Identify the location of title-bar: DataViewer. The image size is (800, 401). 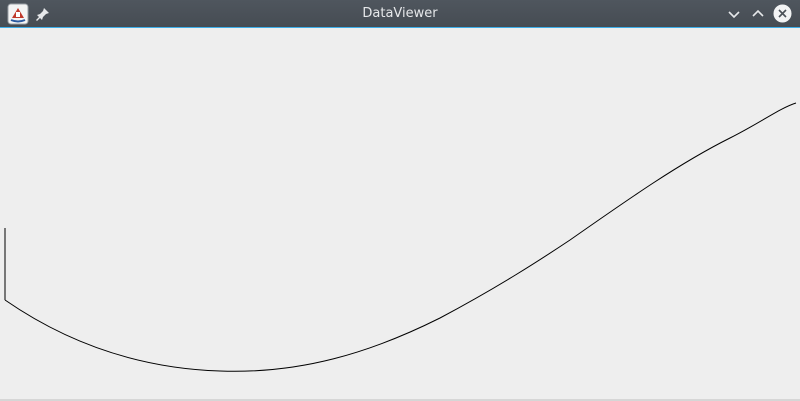
(400, 14).